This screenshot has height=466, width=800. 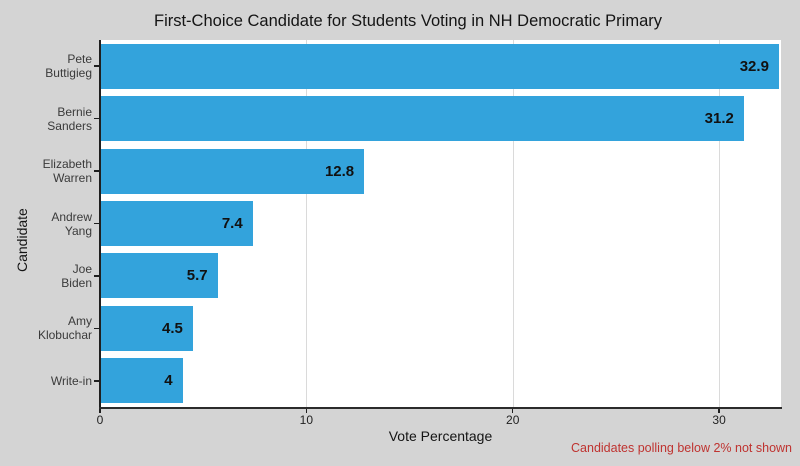 I want to click on y-tick-label: Write-in, so click(x=71, y=380).